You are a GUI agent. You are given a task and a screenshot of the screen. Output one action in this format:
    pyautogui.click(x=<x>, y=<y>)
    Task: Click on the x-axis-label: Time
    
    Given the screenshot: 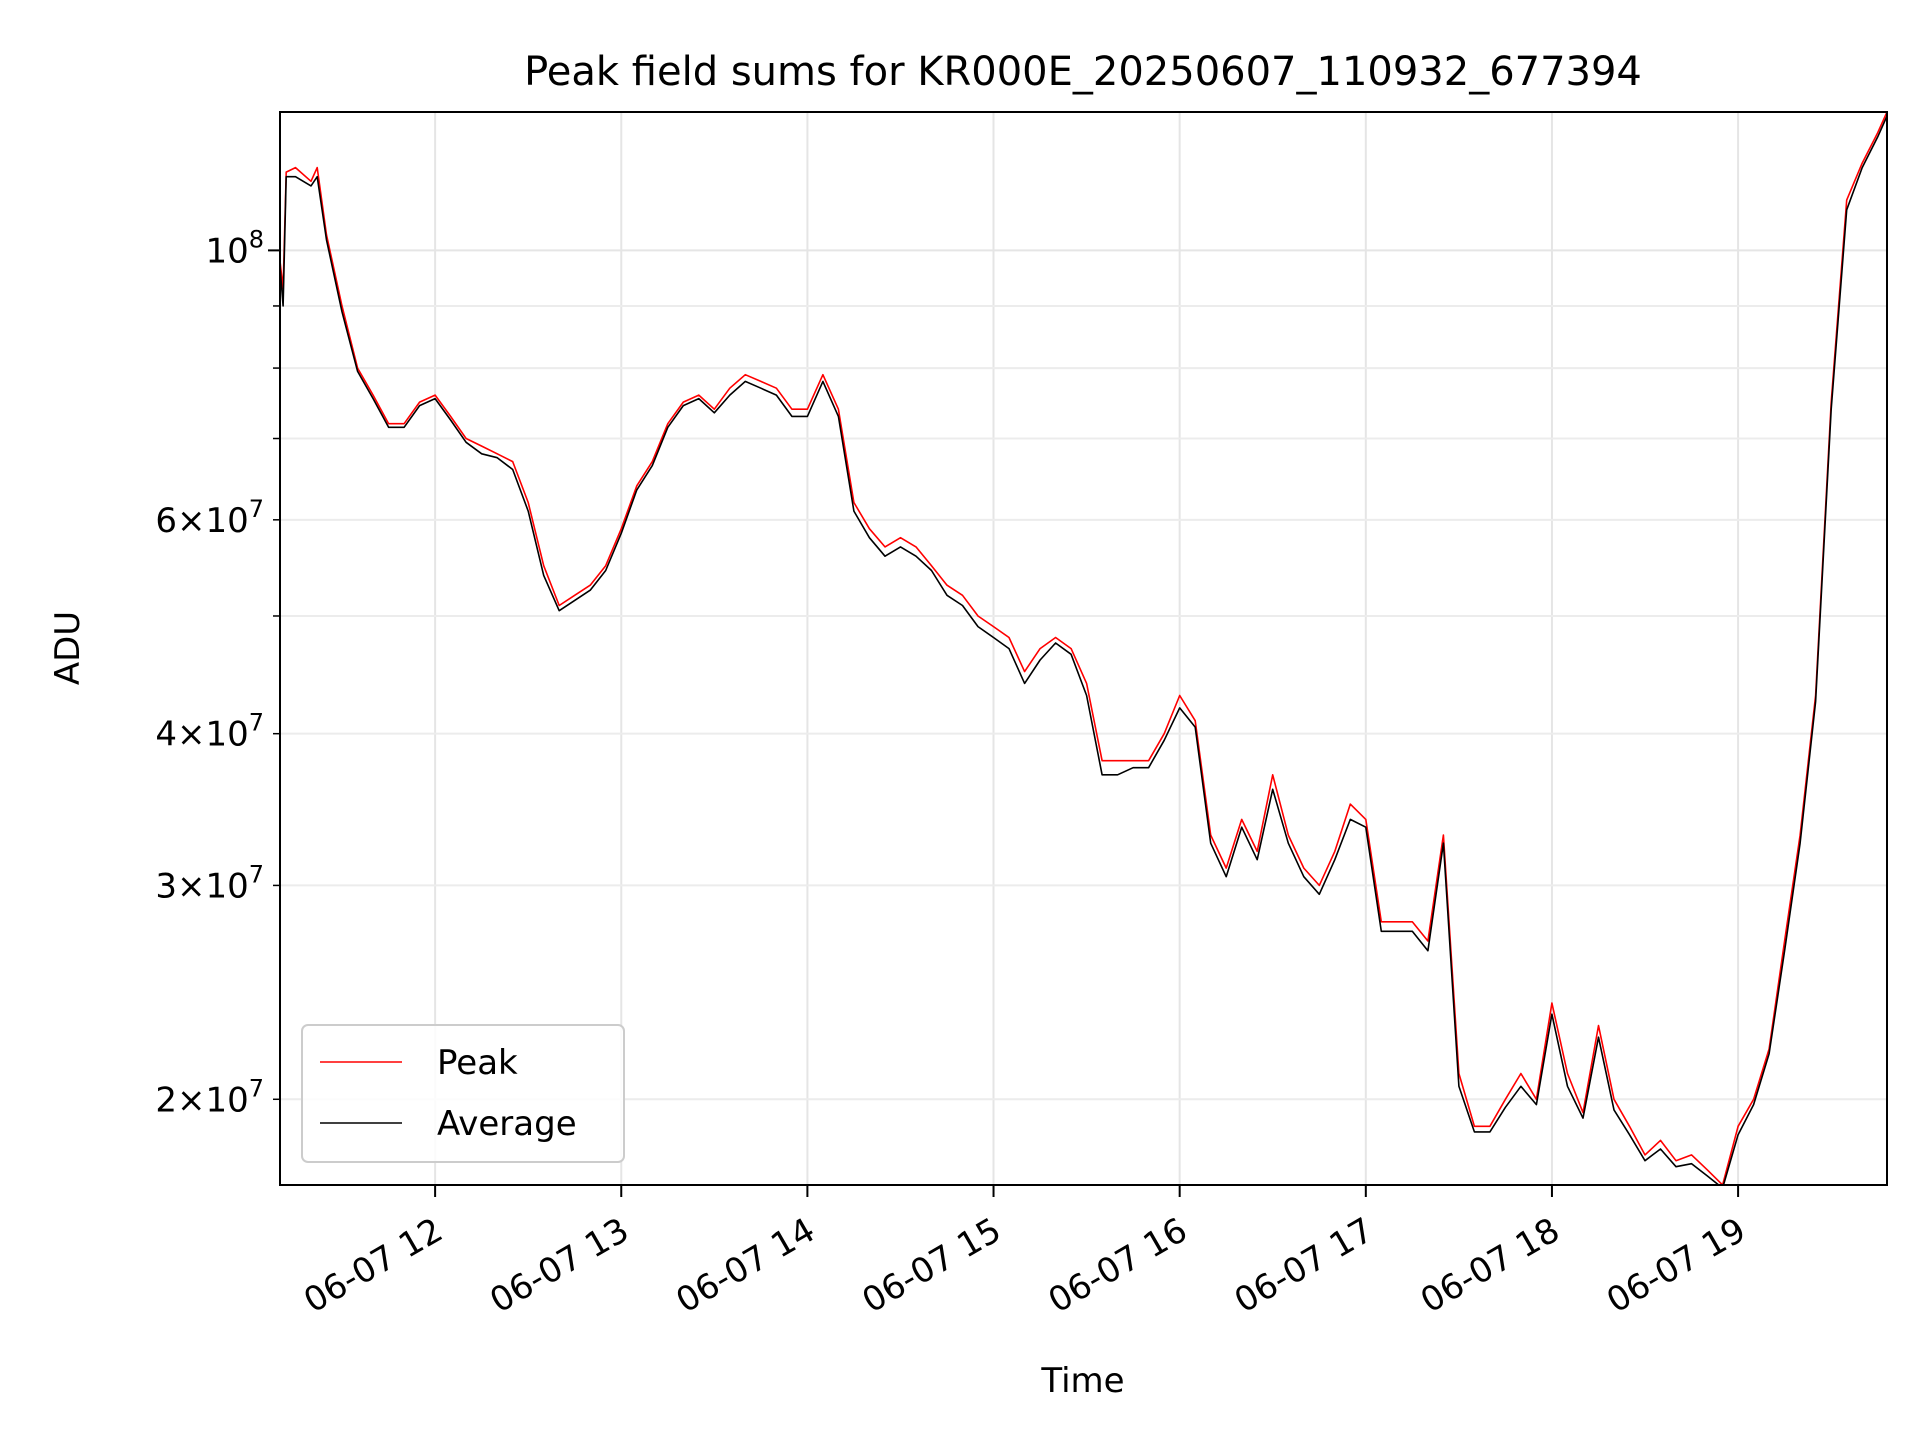 What is the action you would take?
    pyautogui.click(x=1082, y=1381)
    